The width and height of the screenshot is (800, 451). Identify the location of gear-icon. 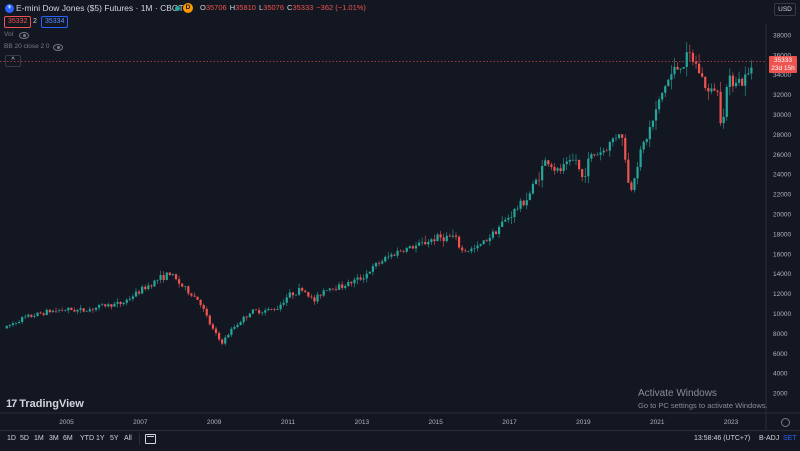
(785, 422).